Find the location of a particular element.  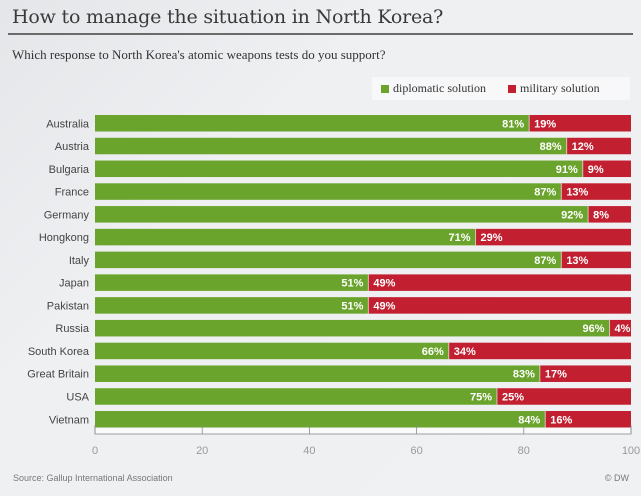

category-label: Russia is located at coordinates (72, 329).